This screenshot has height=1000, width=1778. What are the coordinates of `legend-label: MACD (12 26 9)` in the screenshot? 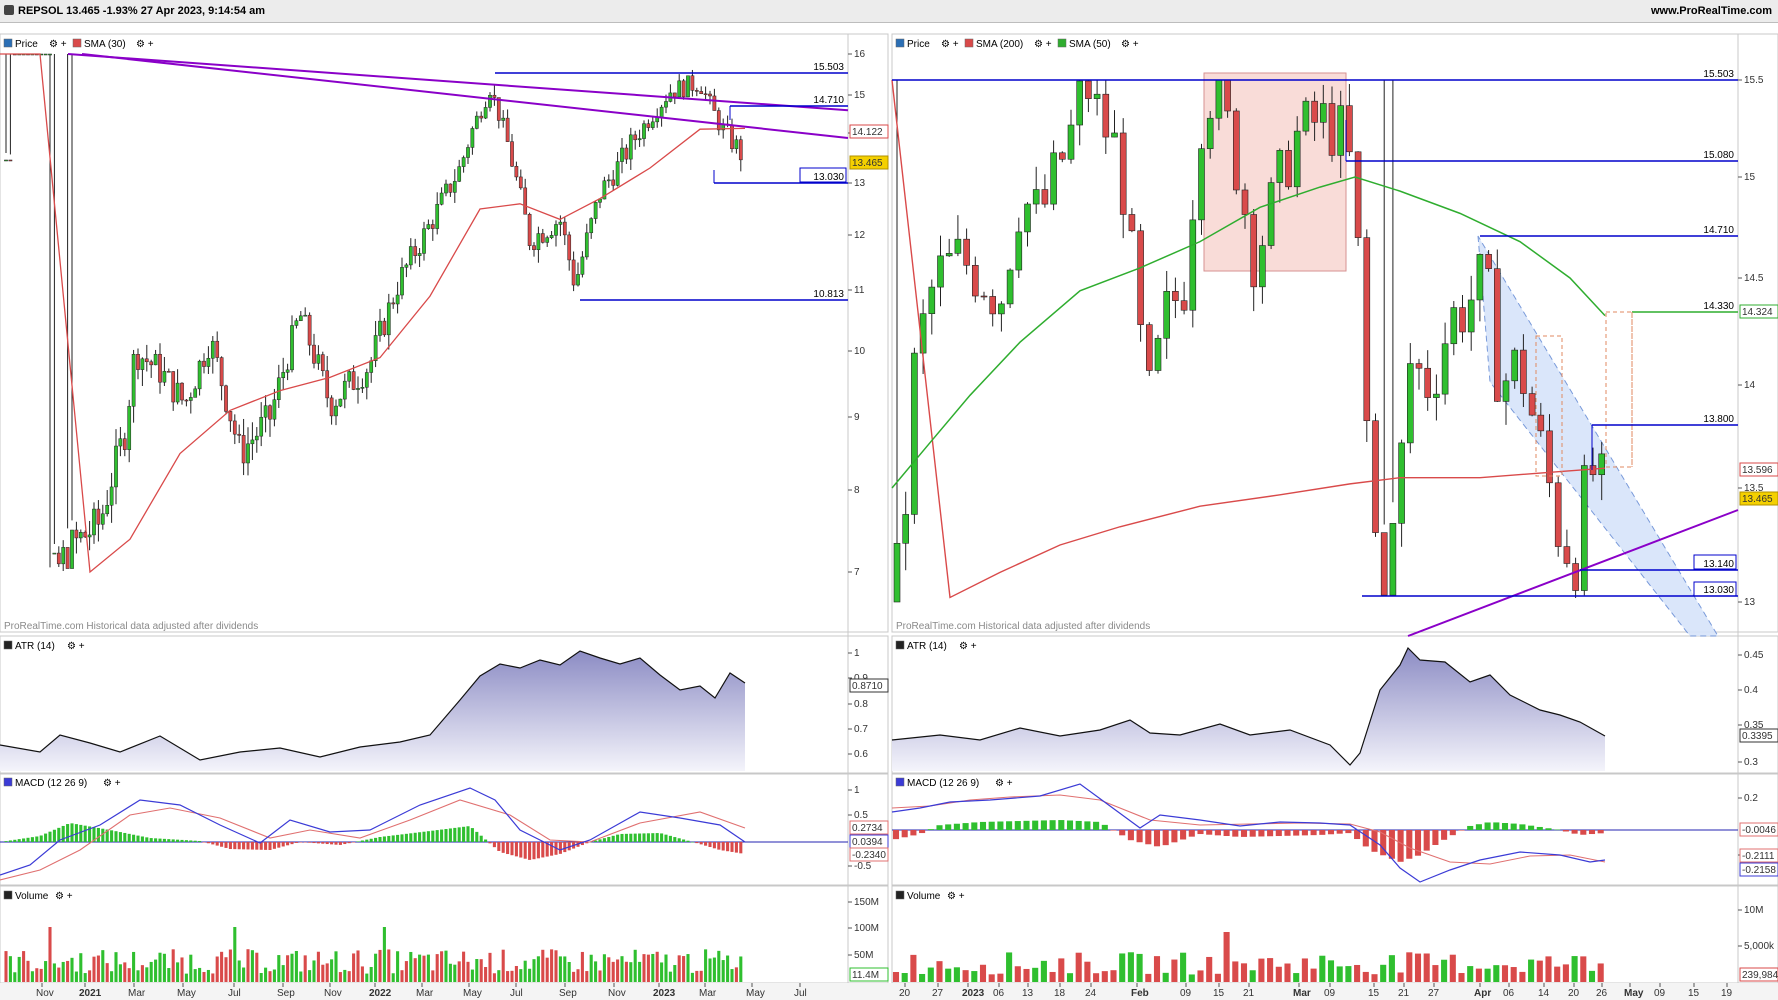 It's located at (51, 783).